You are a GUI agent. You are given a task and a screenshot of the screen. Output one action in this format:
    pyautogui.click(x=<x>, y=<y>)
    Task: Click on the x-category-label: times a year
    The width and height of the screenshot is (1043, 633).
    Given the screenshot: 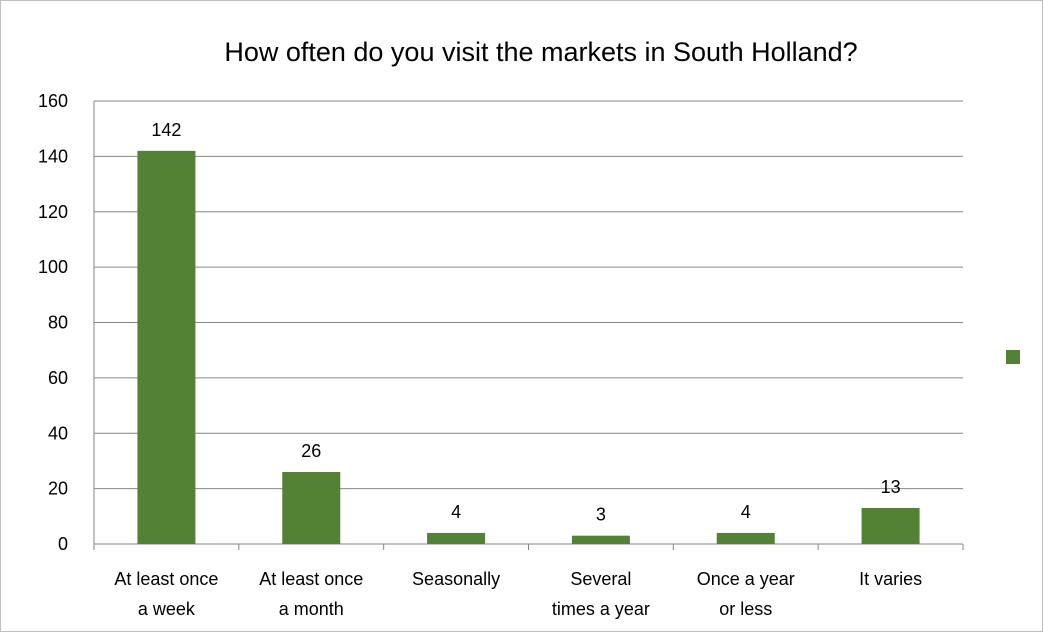 What is the action you would take?
    pyautogui.click(x=601, y=609)
    